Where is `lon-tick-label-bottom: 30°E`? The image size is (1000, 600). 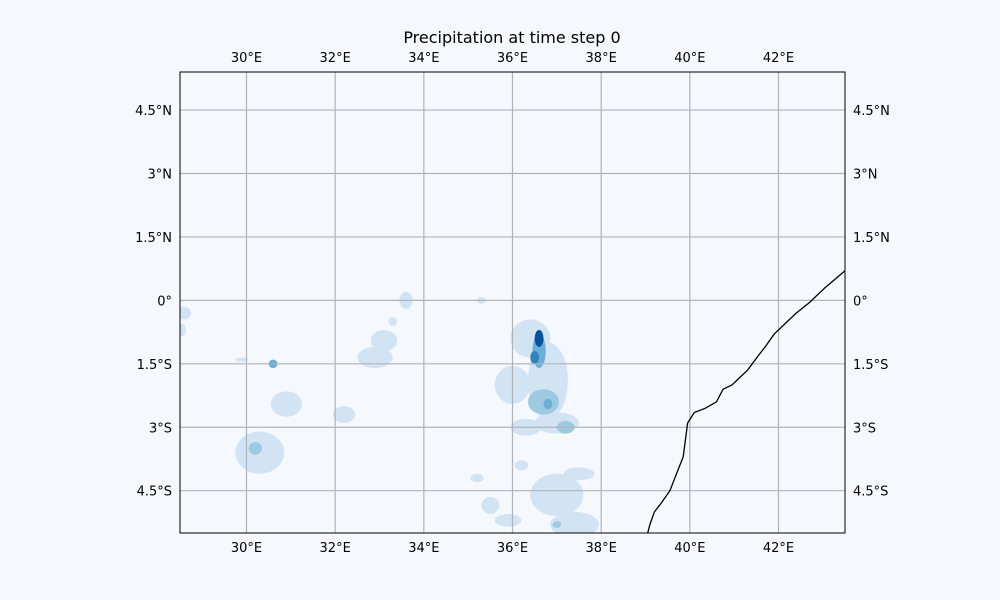
lon-tick-label-bottom: 30°E is located at coordinates (246, 548).